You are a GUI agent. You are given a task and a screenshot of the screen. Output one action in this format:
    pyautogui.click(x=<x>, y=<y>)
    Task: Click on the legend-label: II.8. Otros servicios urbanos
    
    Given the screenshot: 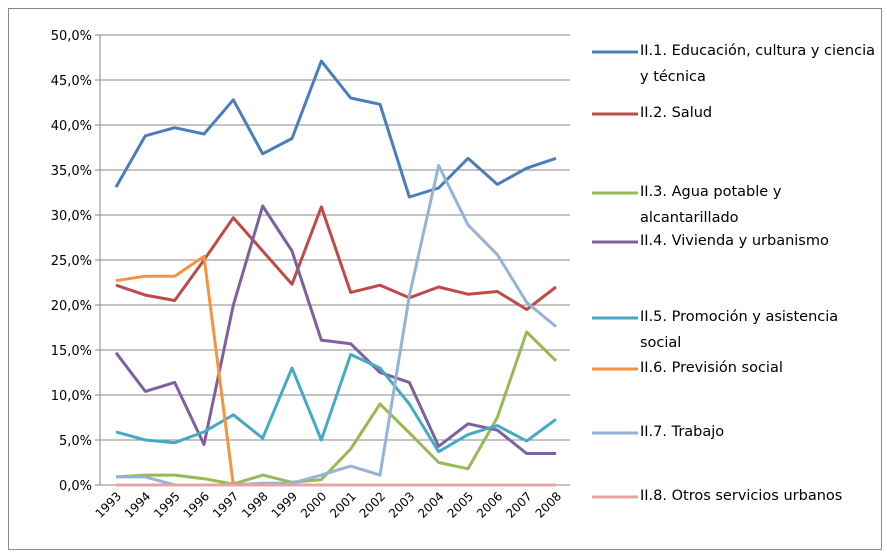 What is the action you would take?
    pyautogui.click(x=741, y=496)
    